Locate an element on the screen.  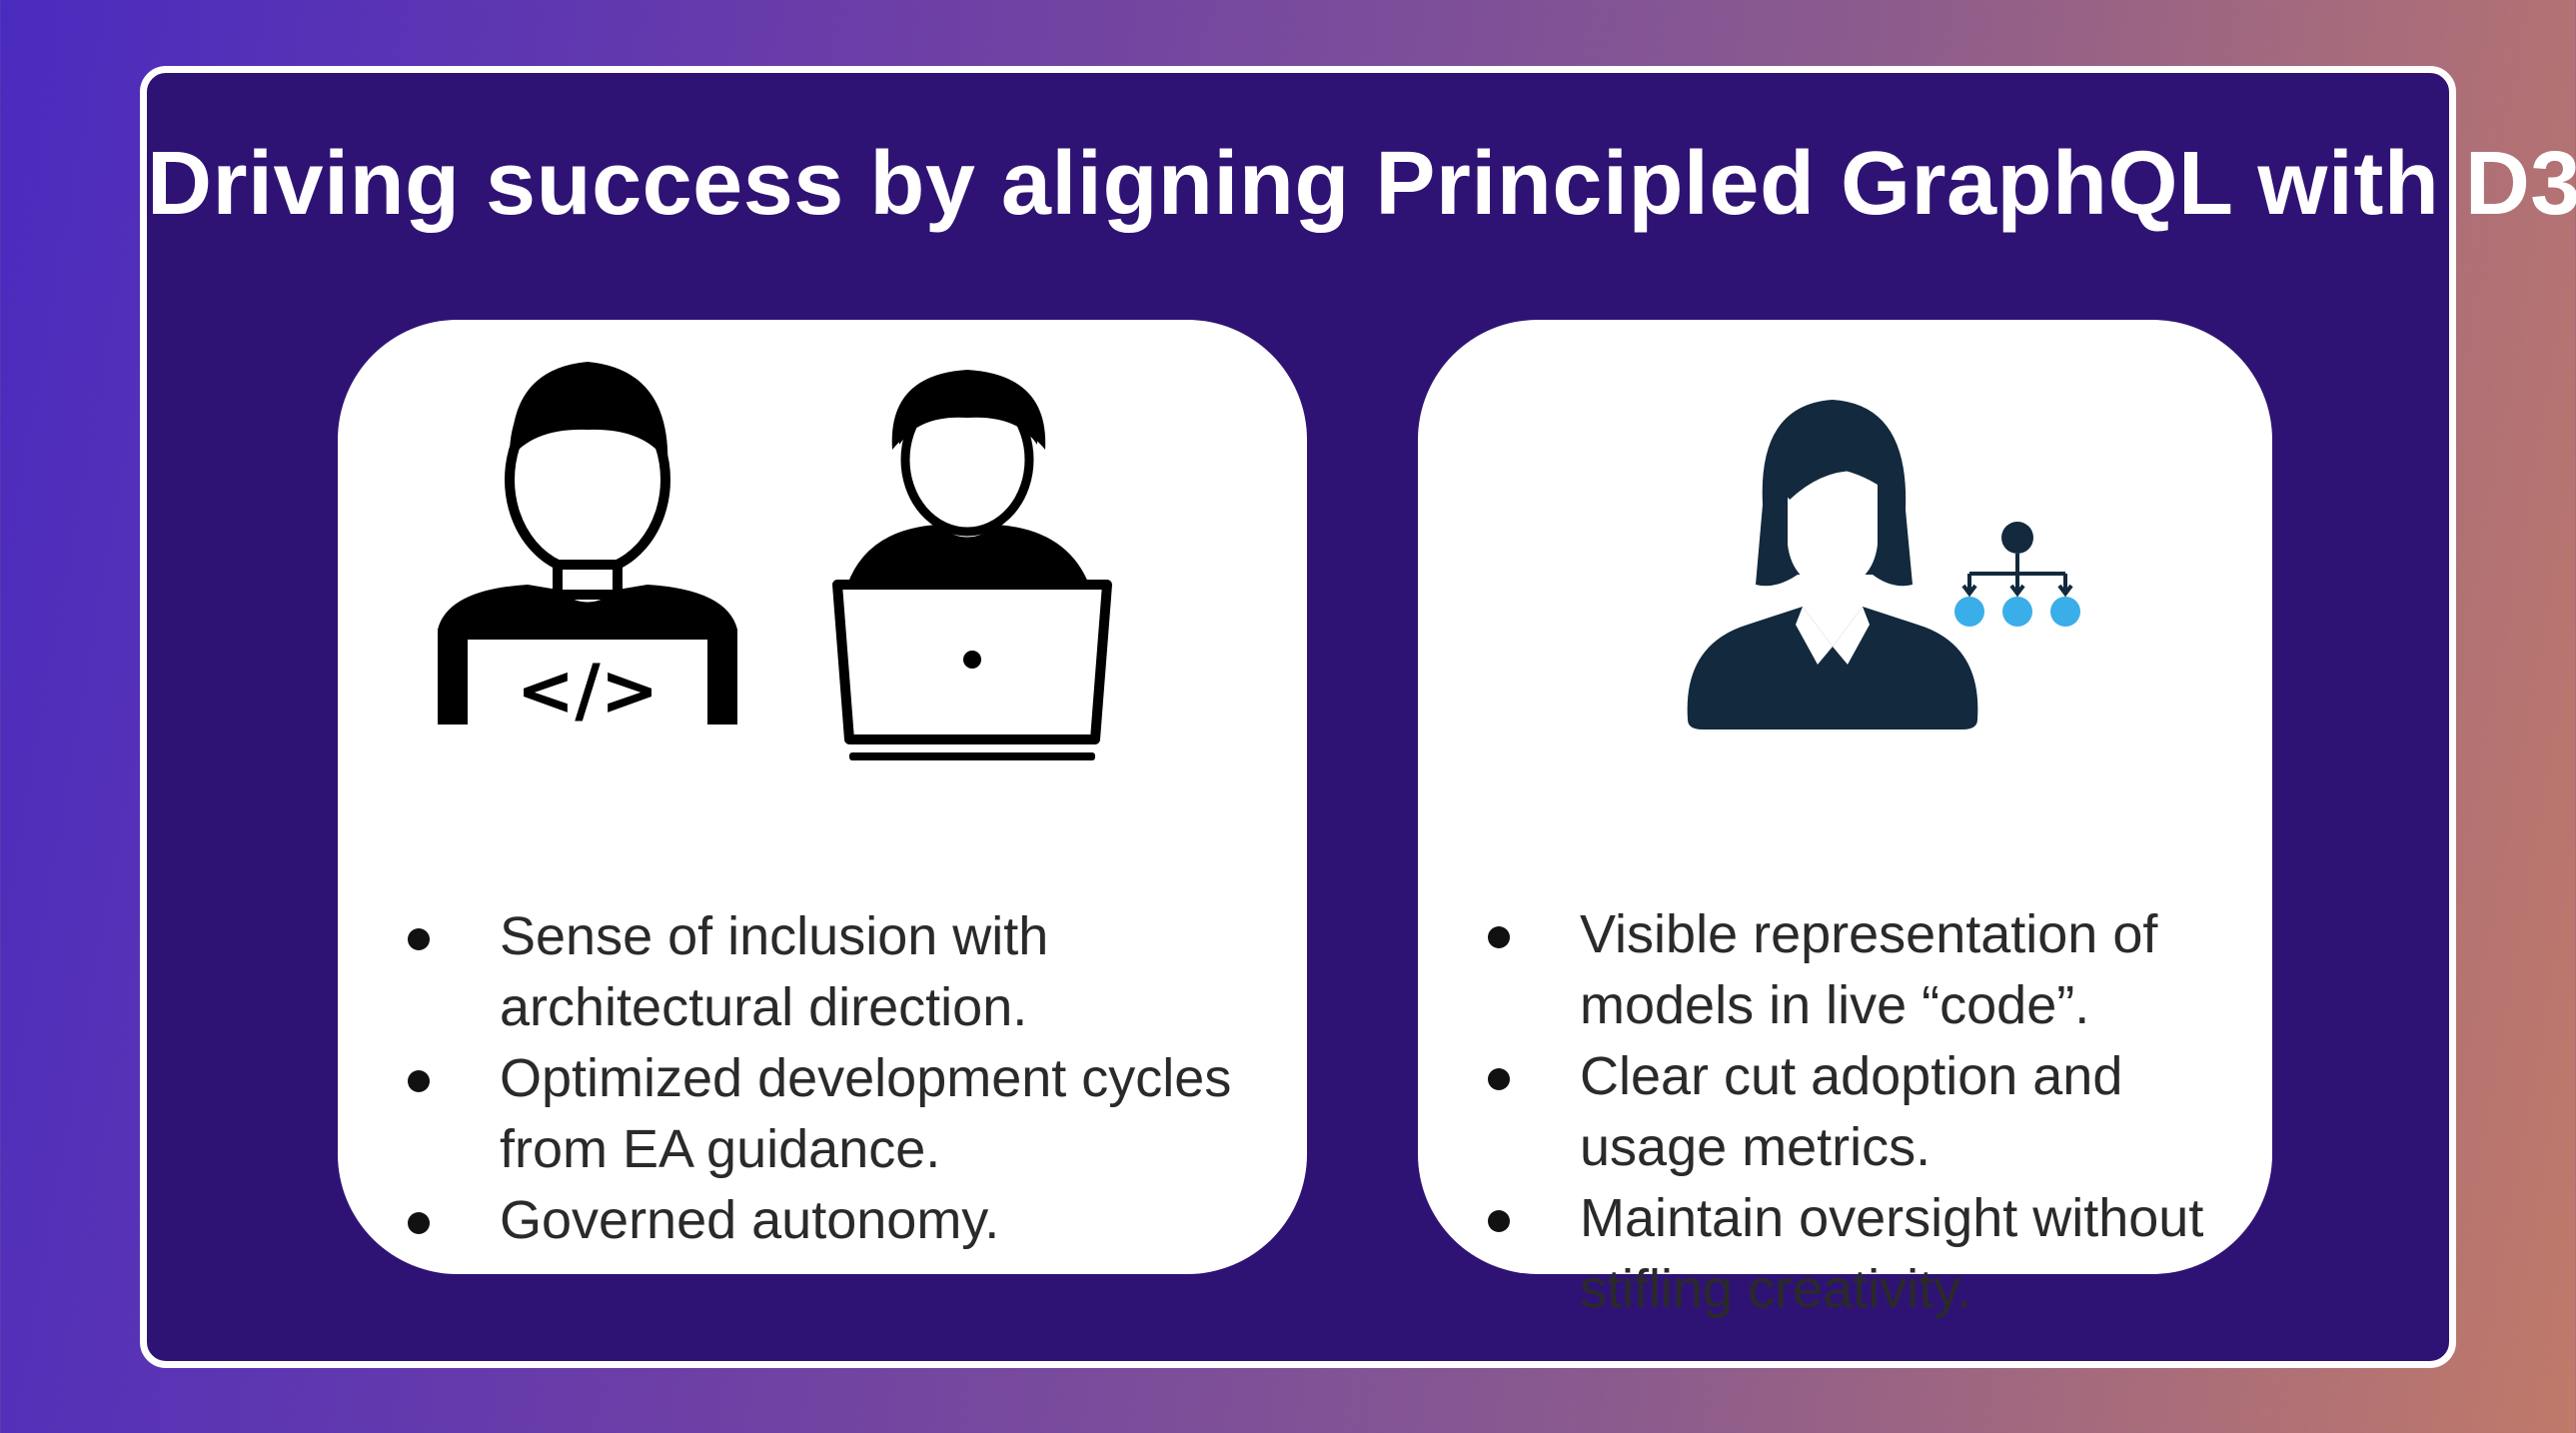
businesswoman-icon is located at coordinates (1832, 564).